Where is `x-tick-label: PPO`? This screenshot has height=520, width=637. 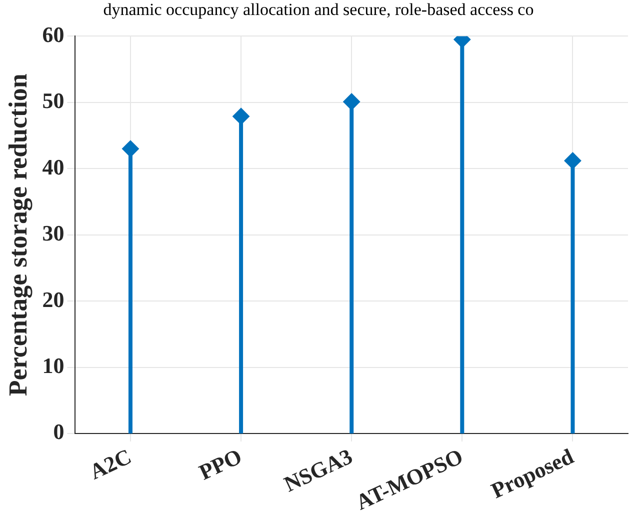 x-tick-label: PPO is located at coordinates (220, 464).